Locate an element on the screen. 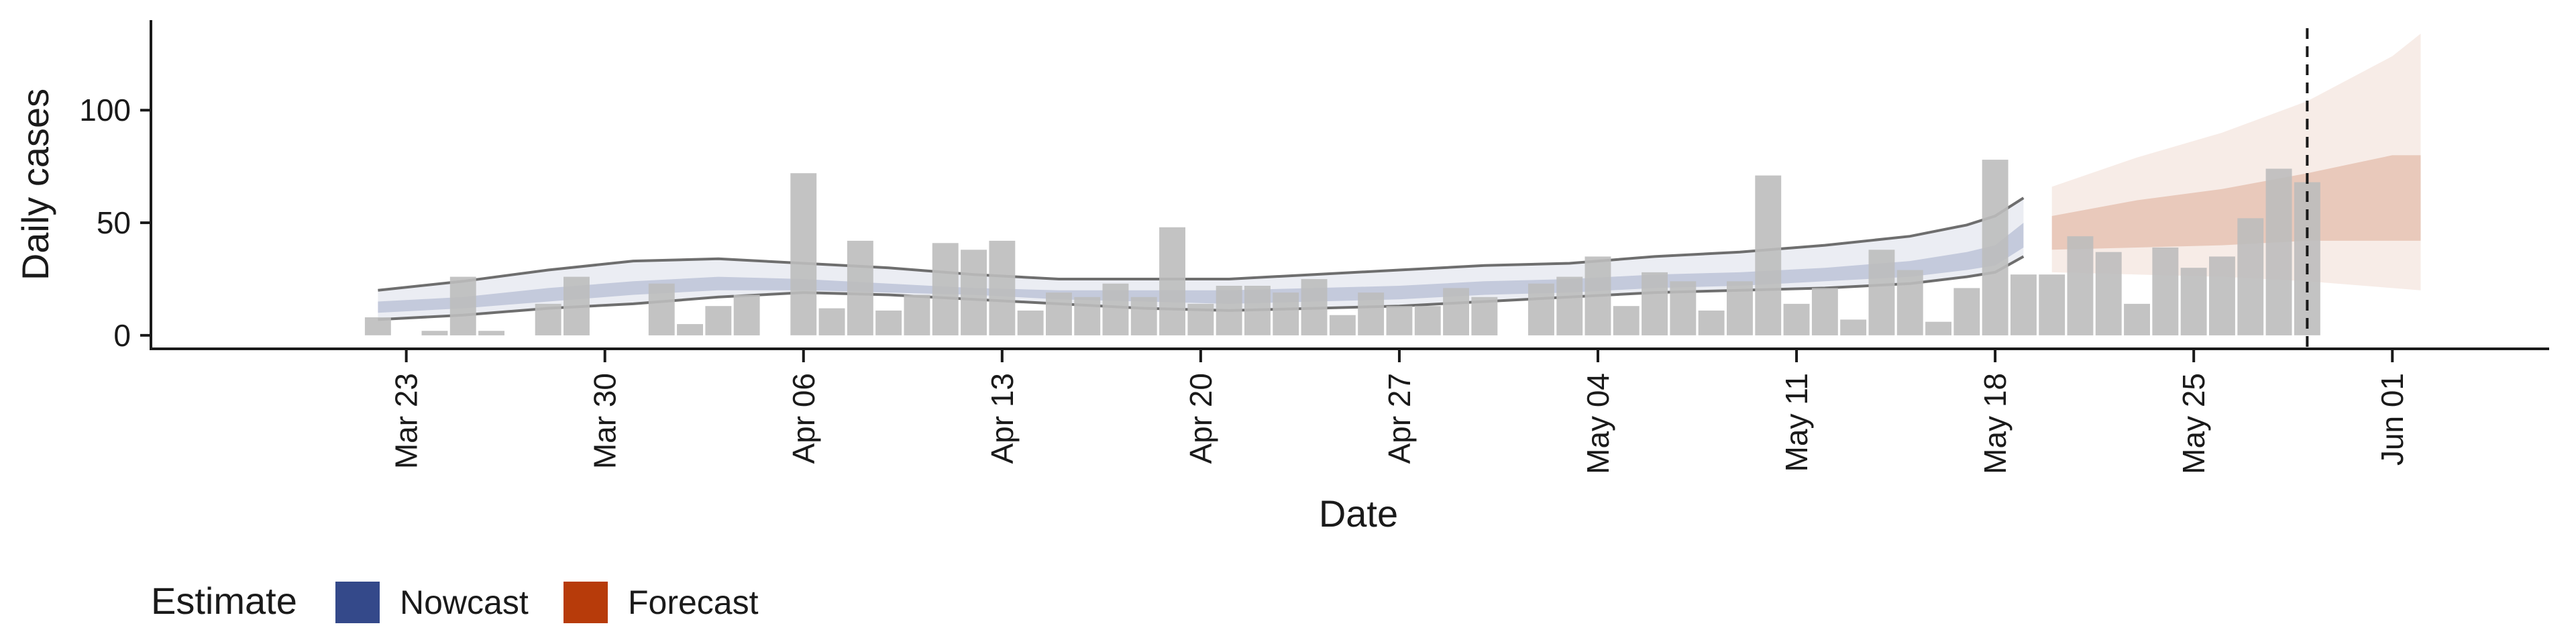  x-axis-title: Date is located at coordinates (1358, 513).